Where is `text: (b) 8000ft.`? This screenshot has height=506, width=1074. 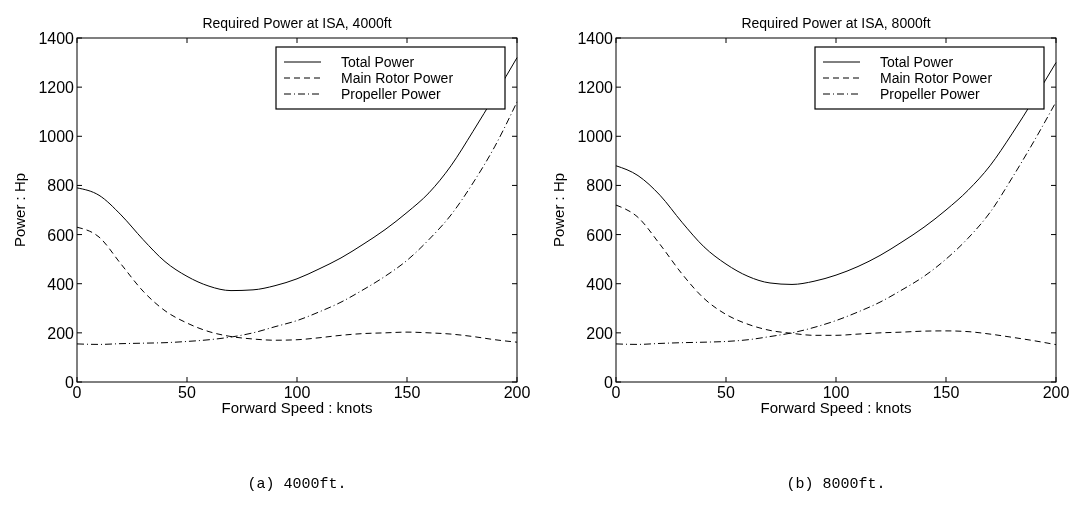 text: (b) 8000ft. is located at coordinates (836, 484).